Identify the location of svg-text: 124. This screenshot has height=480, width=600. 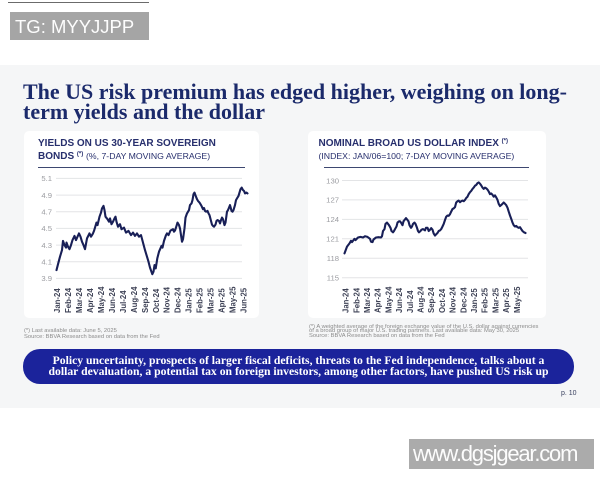
(333, 219).